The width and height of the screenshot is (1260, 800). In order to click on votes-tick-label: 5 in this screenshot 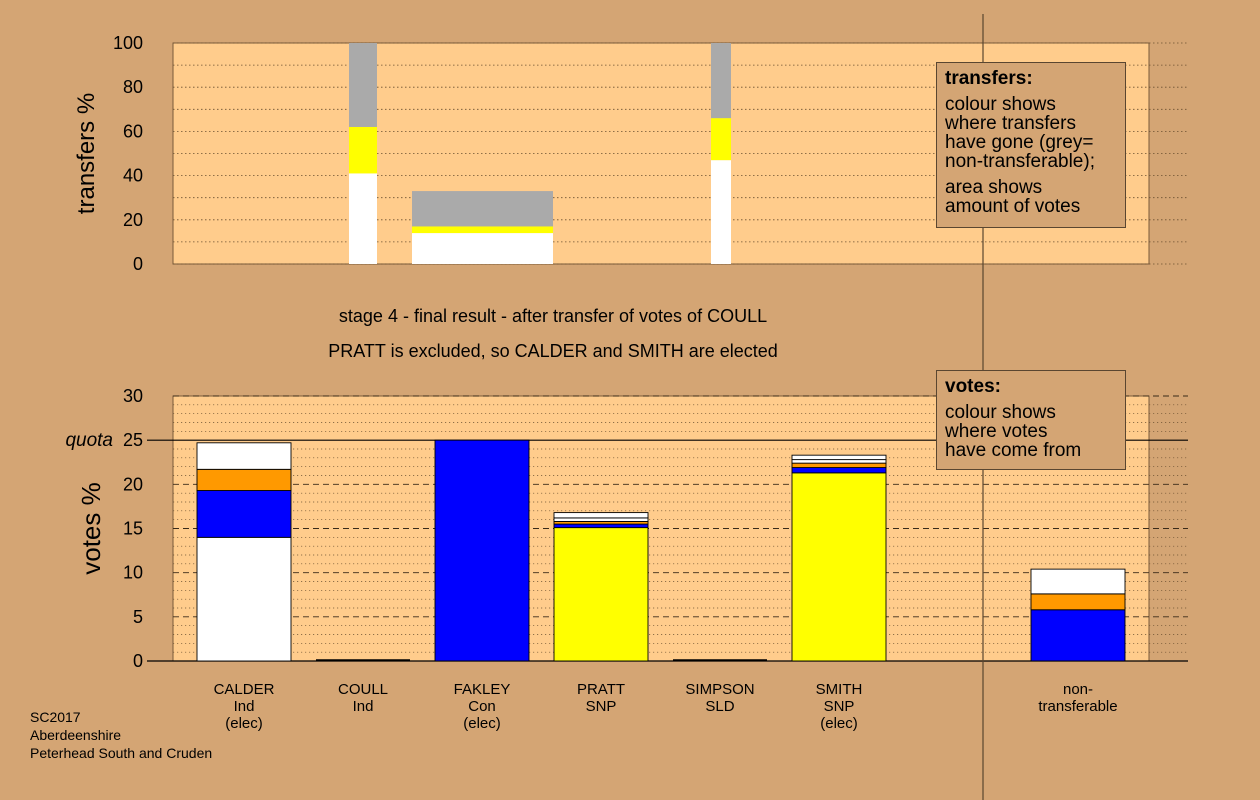, I will do `click(138, 617)`.